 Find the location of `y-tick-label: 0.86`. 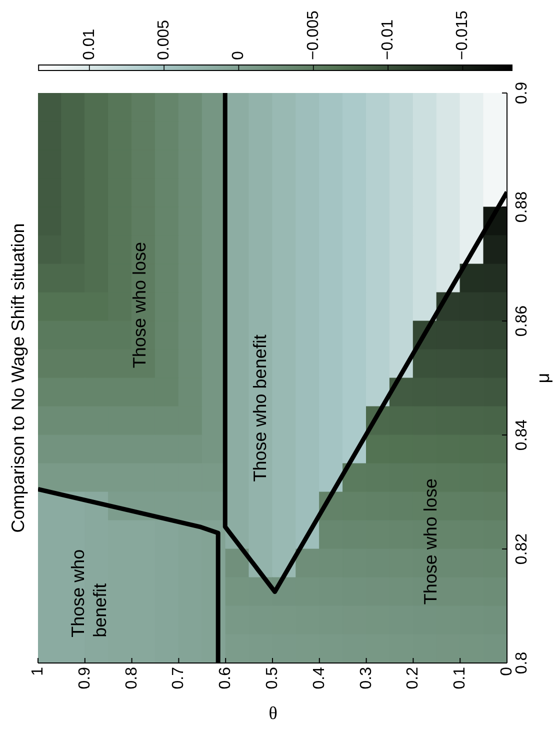

y-tick-label: 0.86 is located at coordinates (522, 321).